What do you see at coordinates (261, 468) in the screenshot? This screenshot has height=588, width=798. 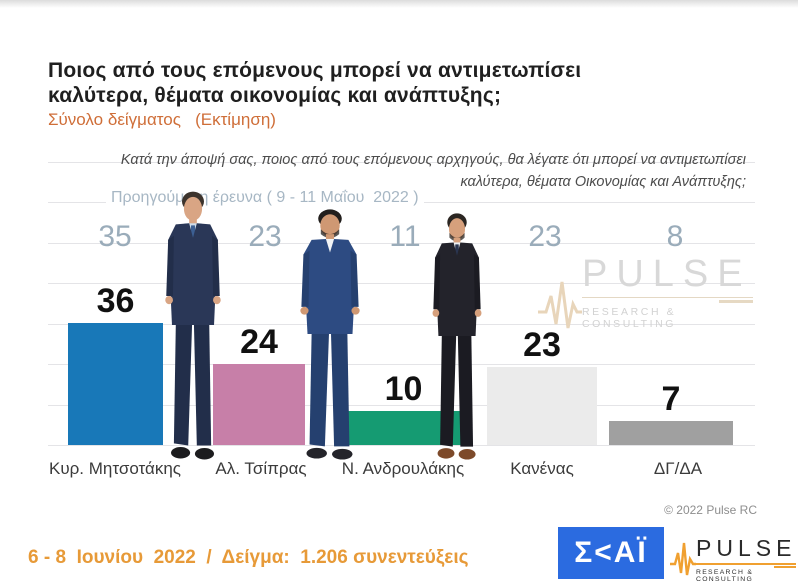 I see `category-label: Αλ. Τσίπρας` at bounding box center [261, 468].